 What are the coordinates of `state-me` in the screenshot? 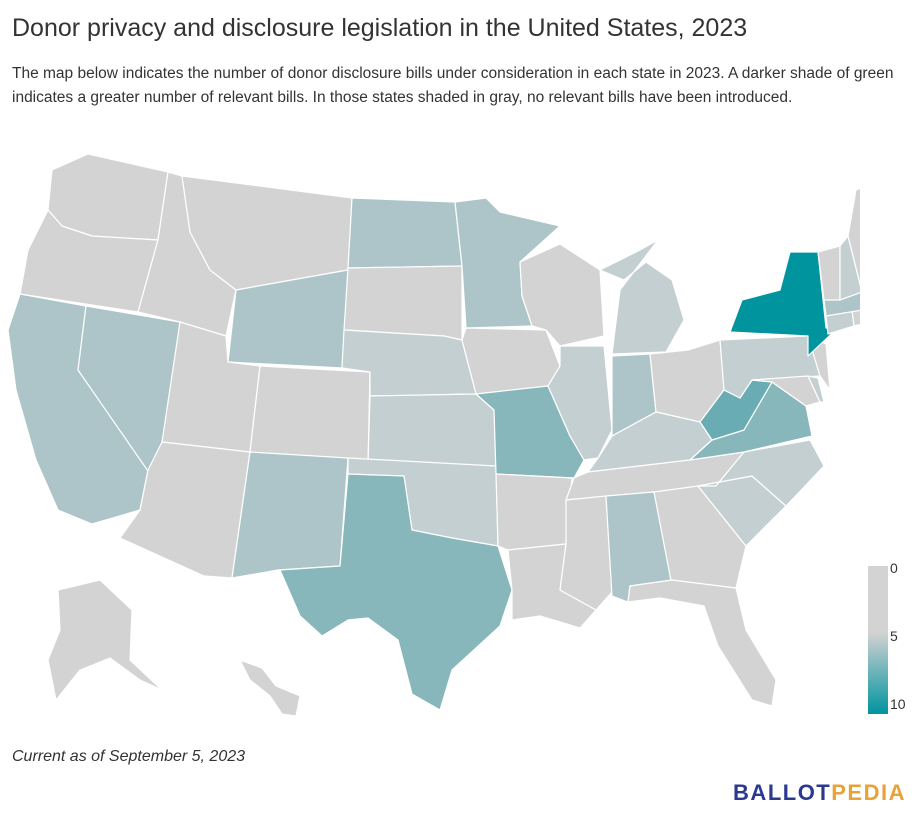 It's located at (853, 236).